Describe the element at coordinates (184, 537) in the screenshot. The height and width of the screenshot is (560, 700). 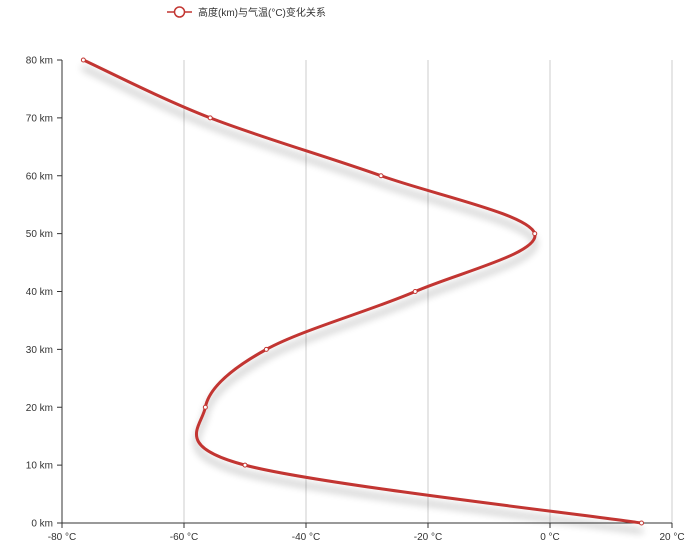
I see `x-tick-label: -60 °C` at that location.